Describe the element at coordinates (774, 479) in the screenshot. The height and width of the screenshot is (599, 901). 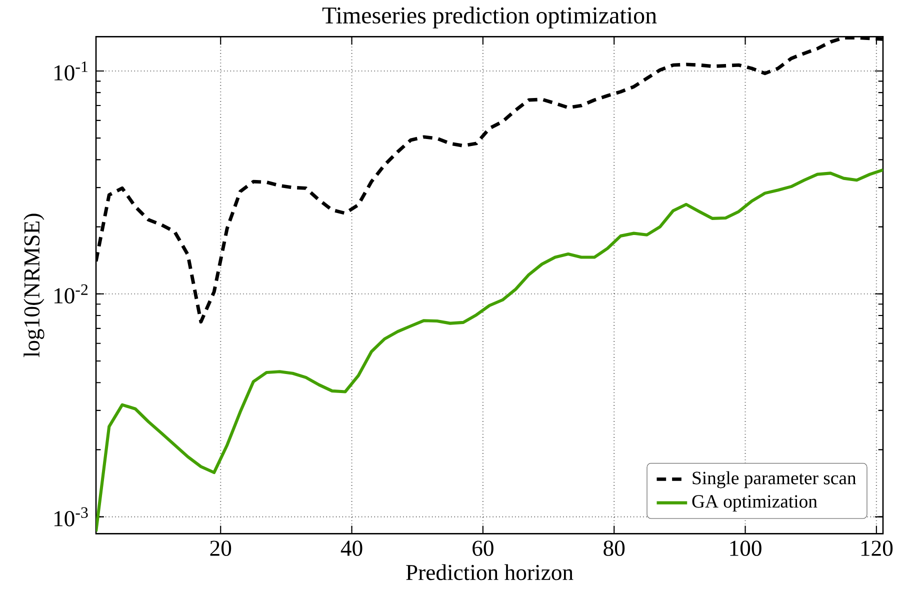
I see `legend-label: Single parameter scan` at that location.